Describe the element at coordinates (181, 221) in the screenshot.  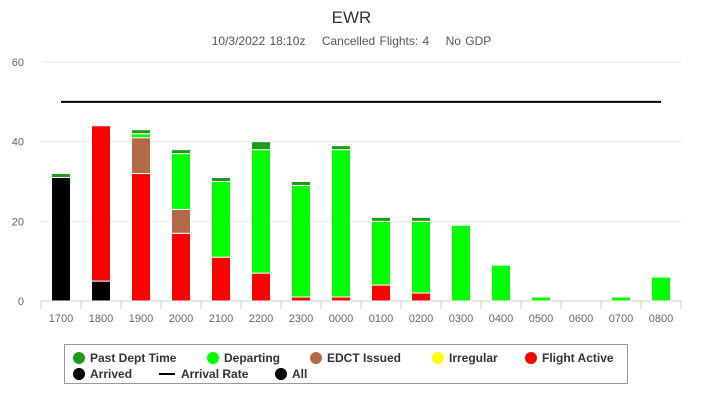
I see `bar-edct-issued-2000` at that location.